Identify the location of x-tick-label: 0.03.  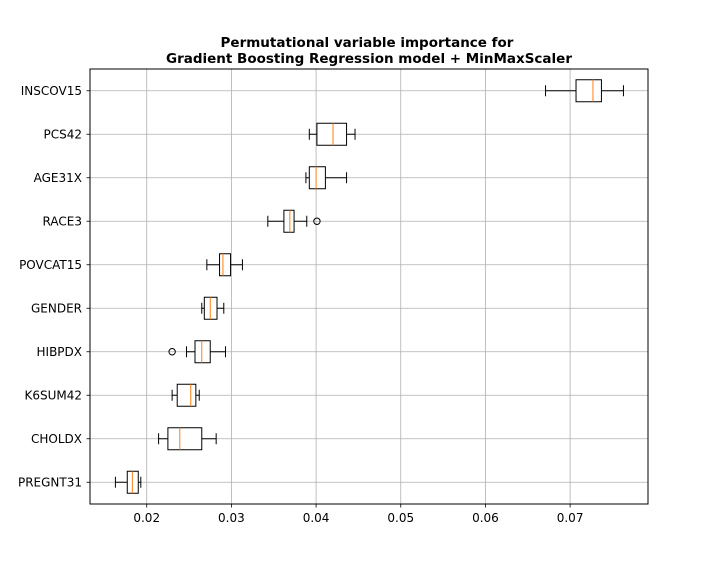
(231, 518).